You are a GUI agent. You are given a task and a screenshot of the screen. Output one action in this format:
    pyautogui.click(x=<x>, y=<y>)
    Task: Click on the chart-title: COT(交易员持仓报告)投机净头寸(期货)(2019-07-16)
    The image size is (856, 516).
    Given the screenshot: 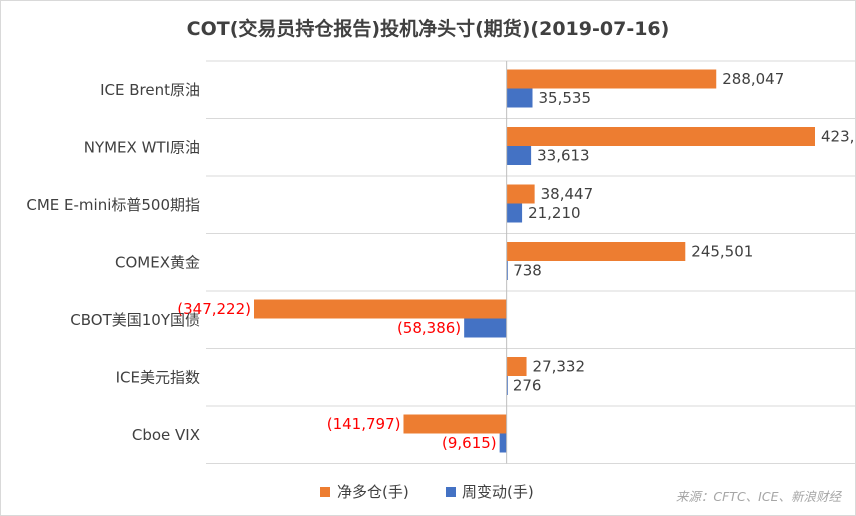 What is the action you would take?
    pyautogui.click(x=428, y=28)
    